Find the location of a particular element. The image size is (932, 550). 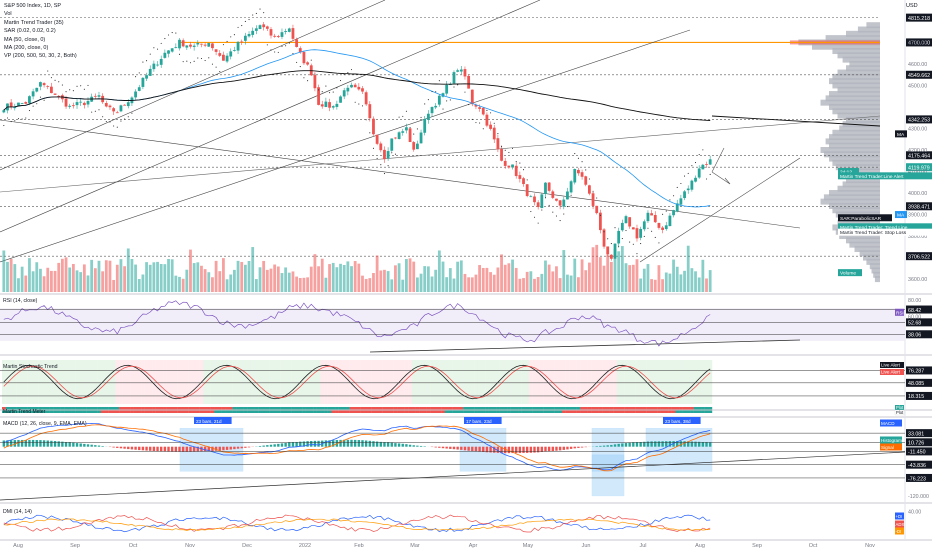

indicator-martin-trend-trader: Martin Trend Trader (35) is located at coordinates (34, 22).